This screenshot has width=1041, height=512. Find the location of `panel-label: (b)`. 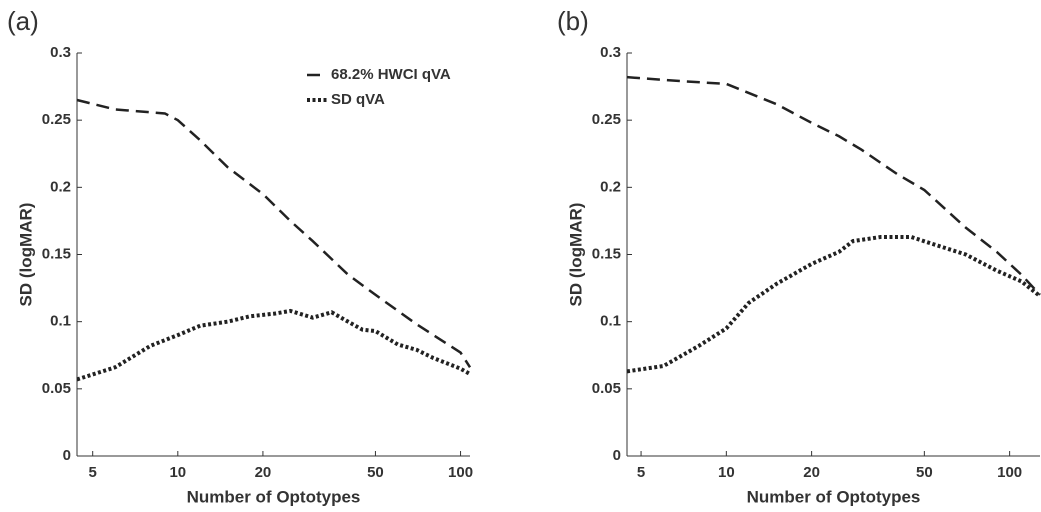

panel-label: (b) is located at coordinates (573, 21).